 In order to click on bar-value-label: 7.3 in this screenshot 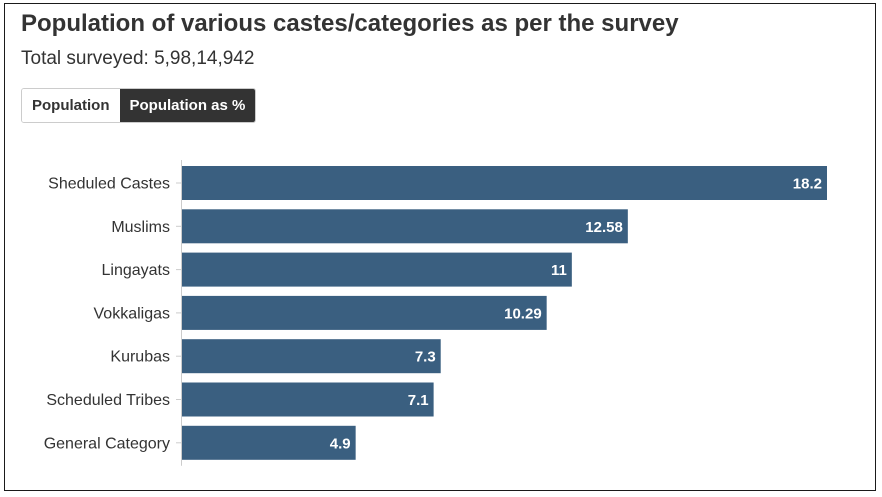, I will do `click(425, 357)`.